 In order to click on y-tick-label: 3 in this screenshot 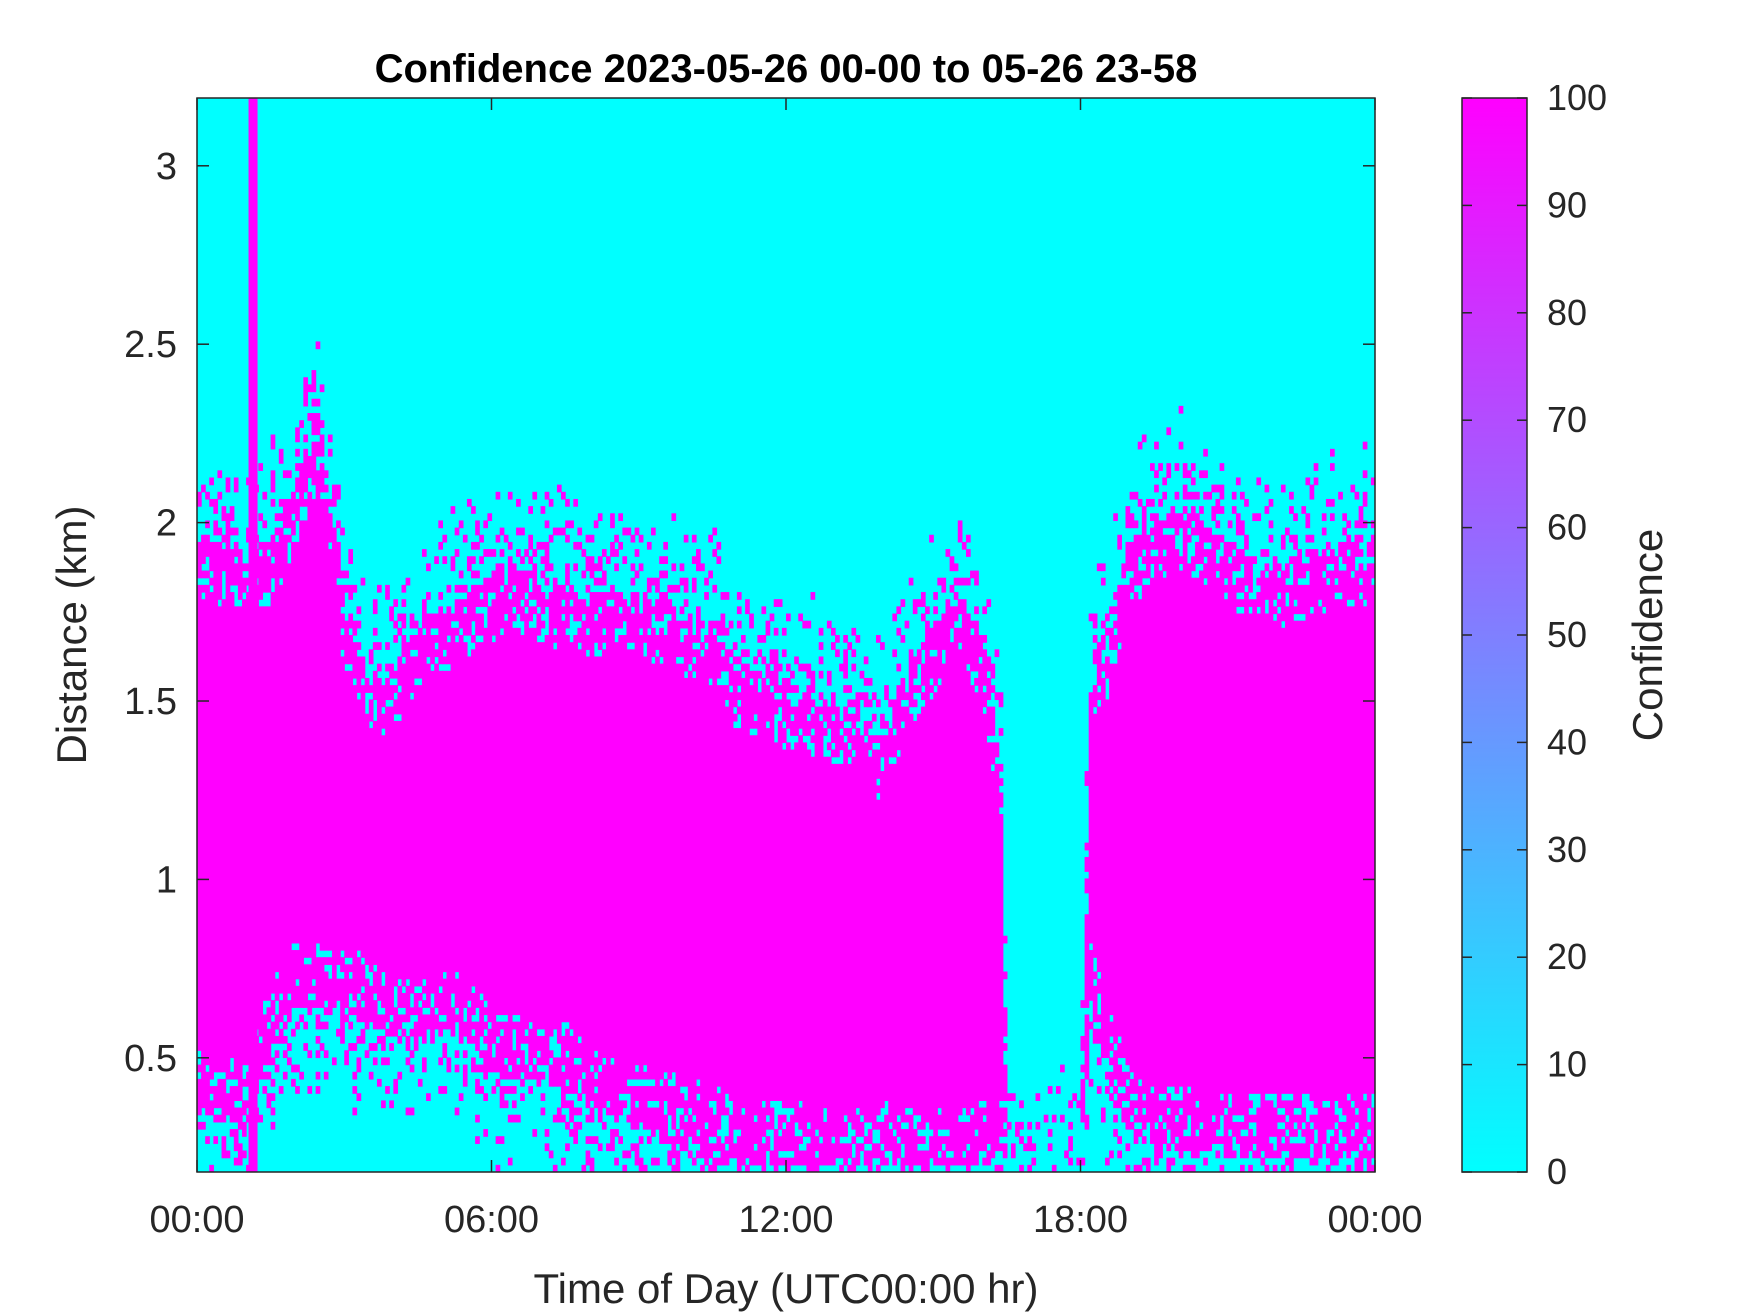, I will do `click(166, 167)`.